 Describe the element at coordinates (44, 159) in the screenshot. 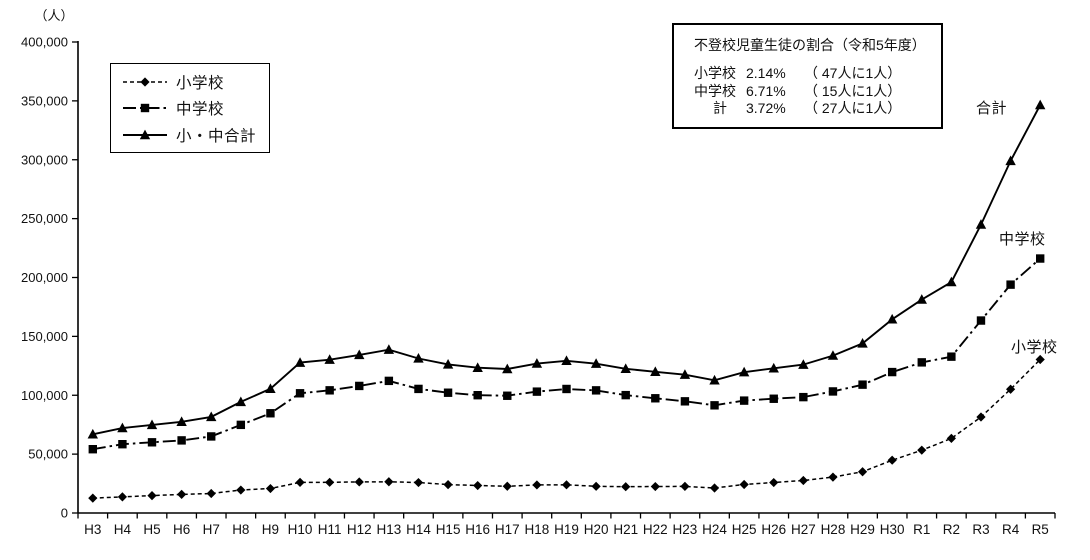

I see `svg-text: 300,000` at that location.